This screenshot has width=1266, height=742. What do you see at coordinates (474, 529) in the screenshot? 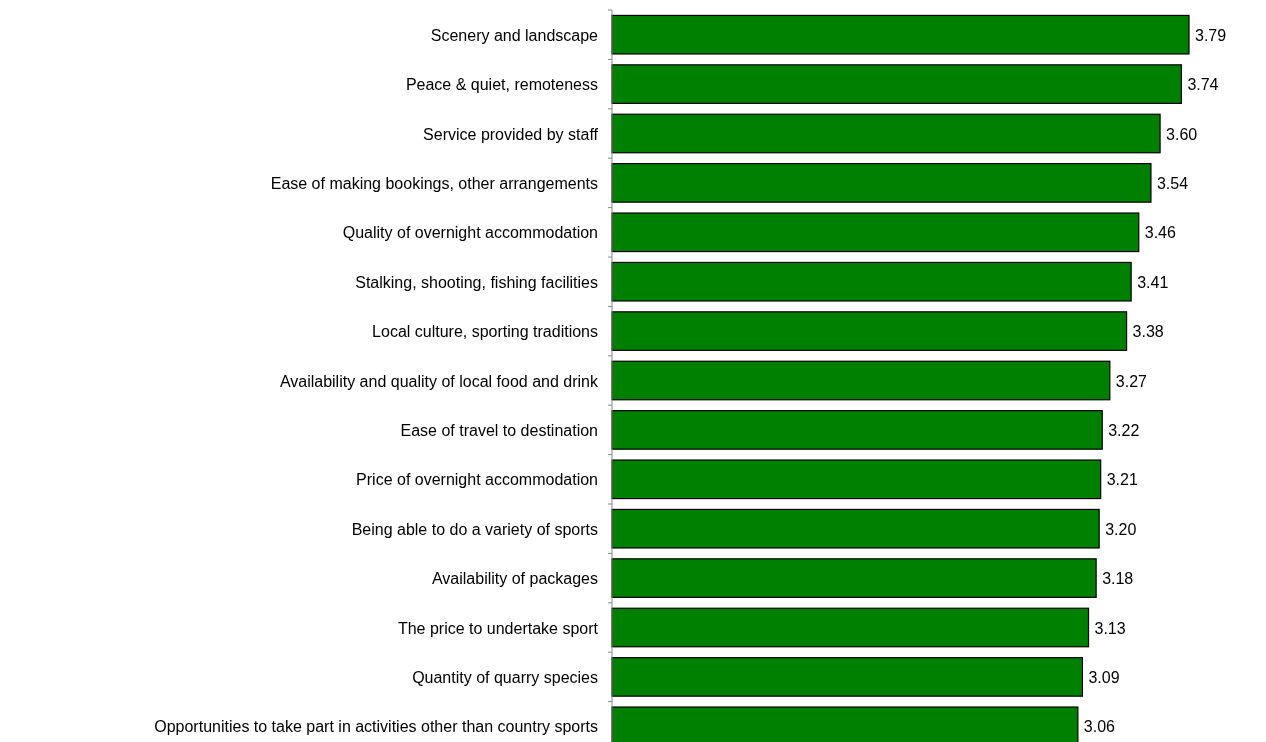
I see `y-tick-label: Being able to do a variety of sports` at bounding box center [474, 529].